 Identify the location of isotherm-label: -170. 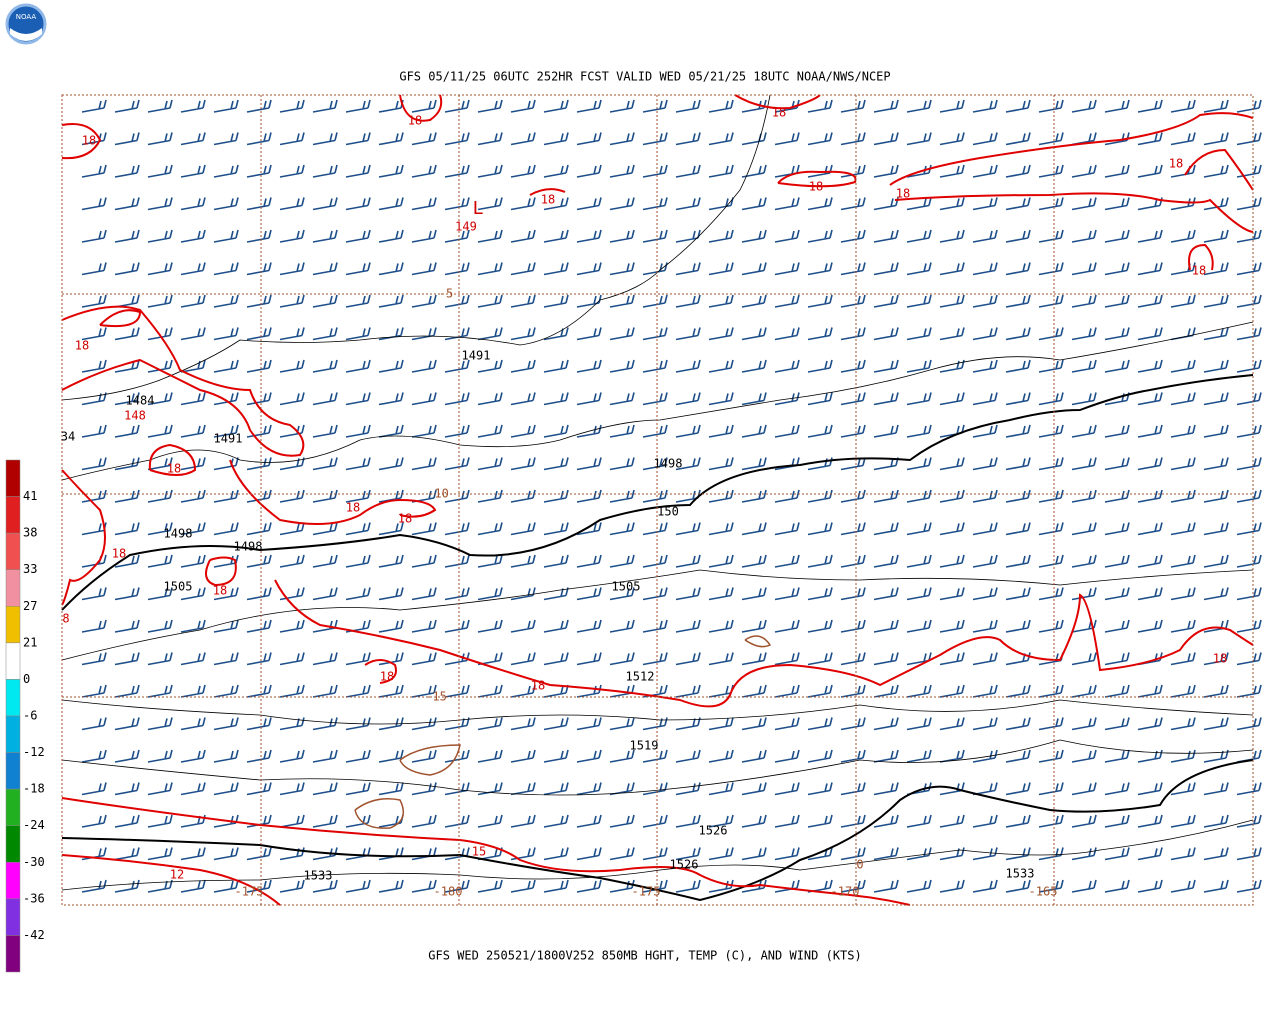
(845, 892).